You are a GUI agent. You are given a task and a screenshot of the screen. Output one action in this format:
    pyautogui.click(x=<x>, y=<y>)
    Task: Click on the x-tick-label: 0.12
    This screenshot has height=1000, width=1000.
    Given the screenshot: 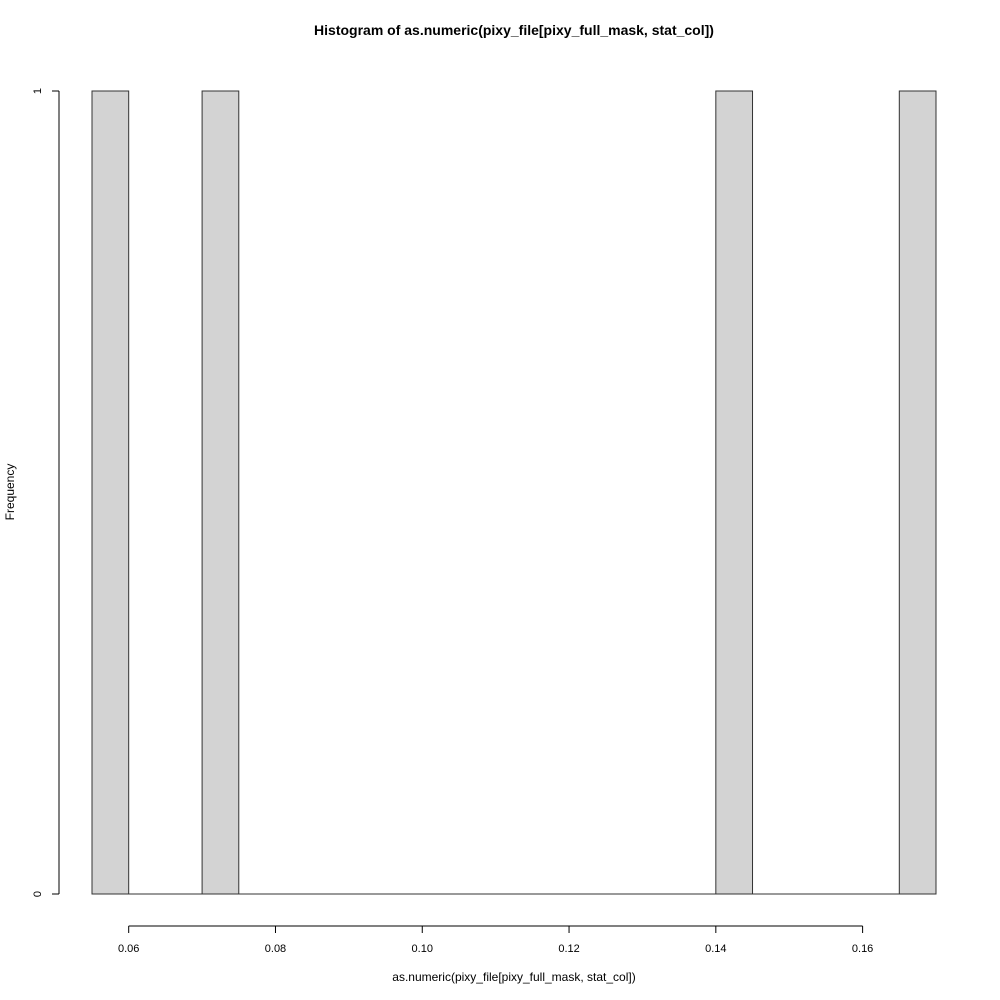 What is the action you would take?
    pyautogui.click(x=568, y=949)
    